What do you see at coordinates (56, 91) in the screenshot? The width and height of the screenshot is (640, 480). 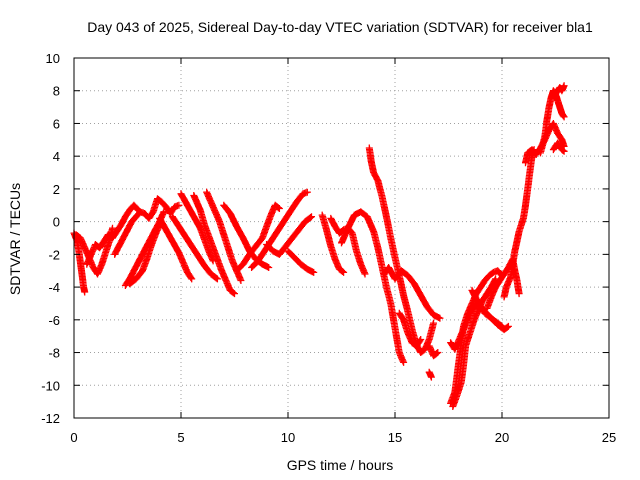 I see `y-tick-label: 8` at bounding box center [56, 91].